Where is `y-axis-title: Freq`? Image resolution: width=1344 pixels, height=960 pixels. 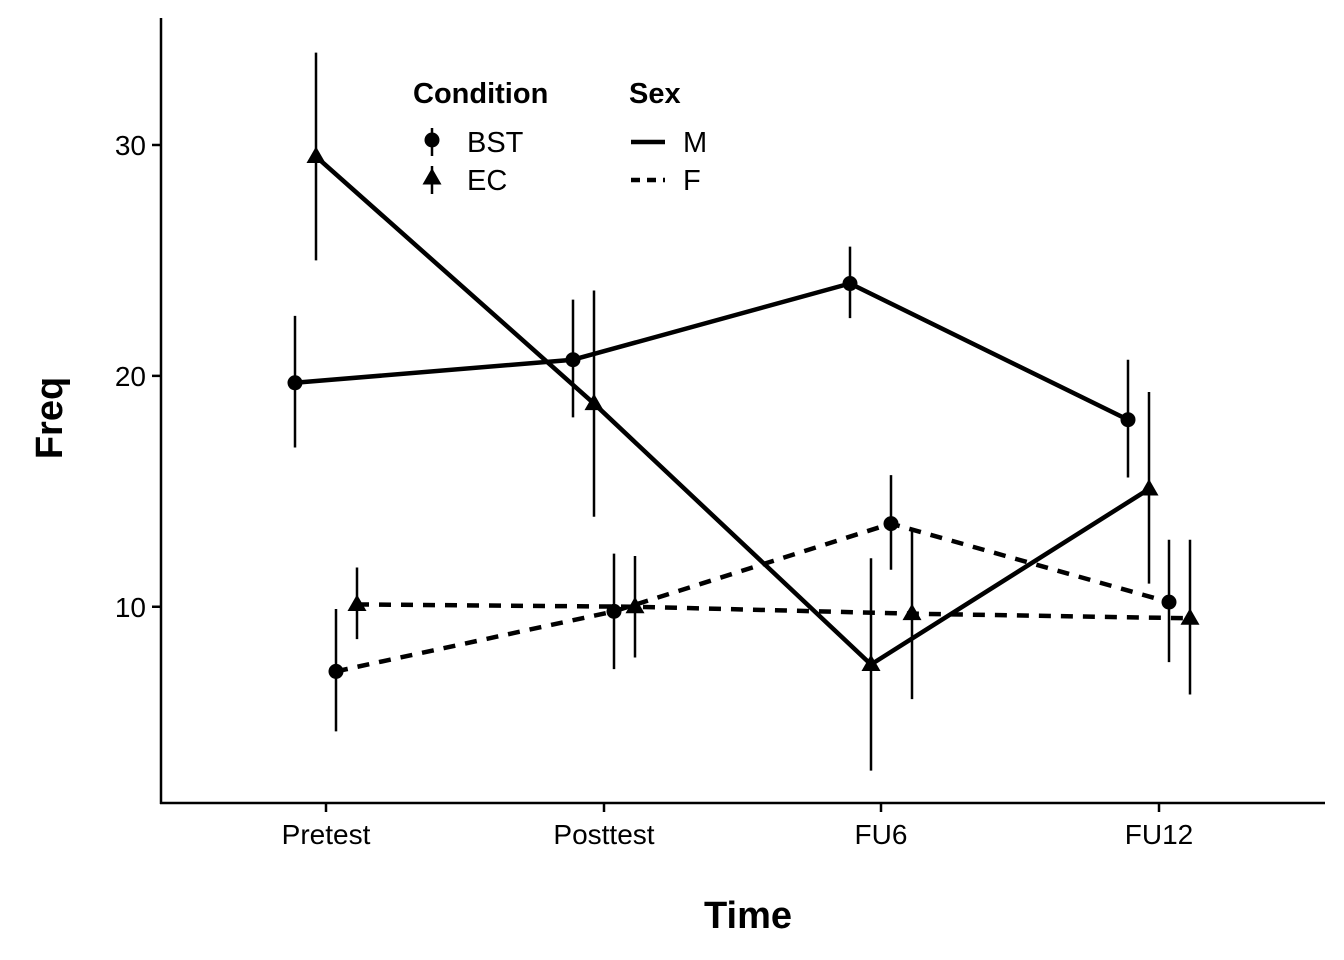 y-axis-title: Freq is located at coordinates (50, 418).